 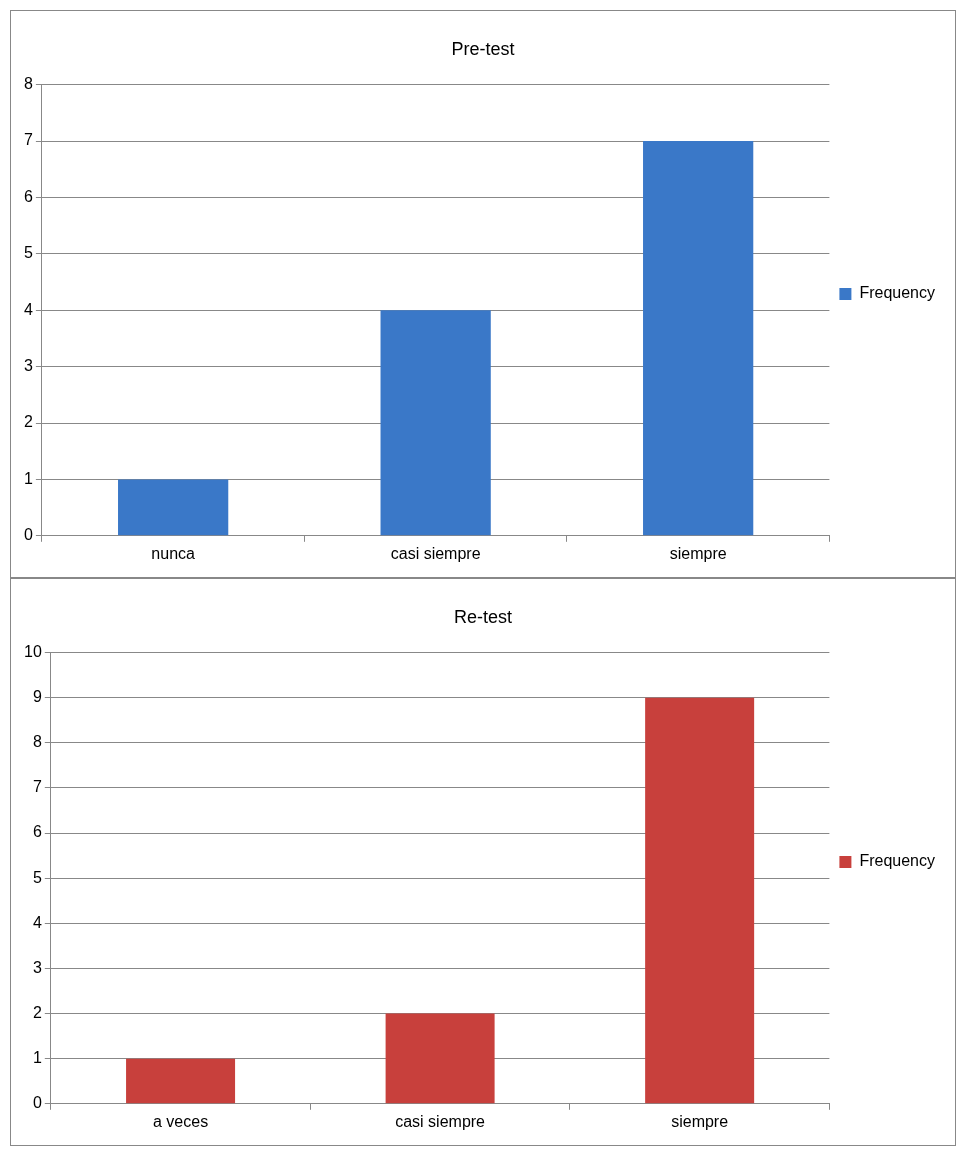 What do you see at coordinates (180, 1121) in the screenshot?
I see `x-tick-label: a veces` at bounding box center [180, 1121].